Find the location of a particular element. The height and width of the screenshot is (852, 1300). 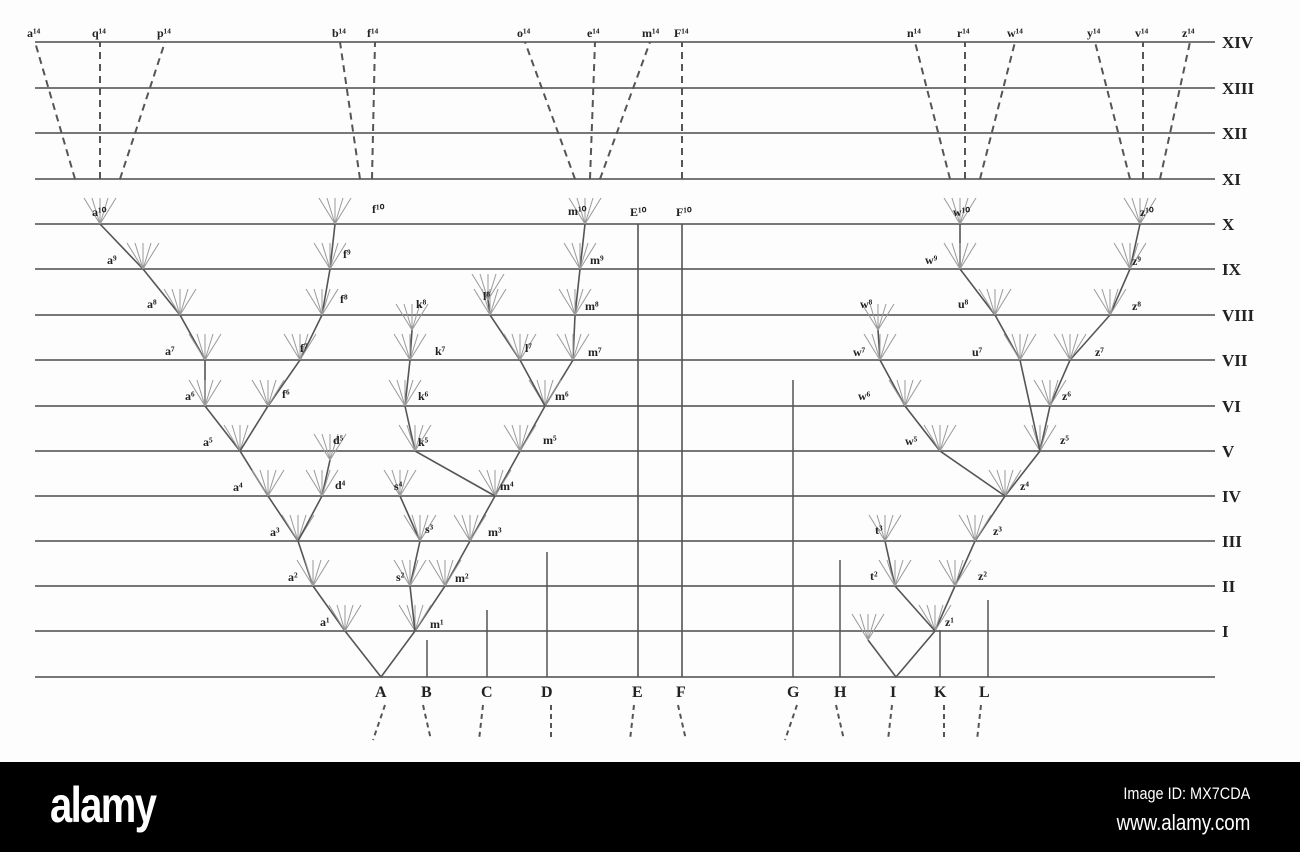

level-label: XII is located at coordinates (1235, 133).